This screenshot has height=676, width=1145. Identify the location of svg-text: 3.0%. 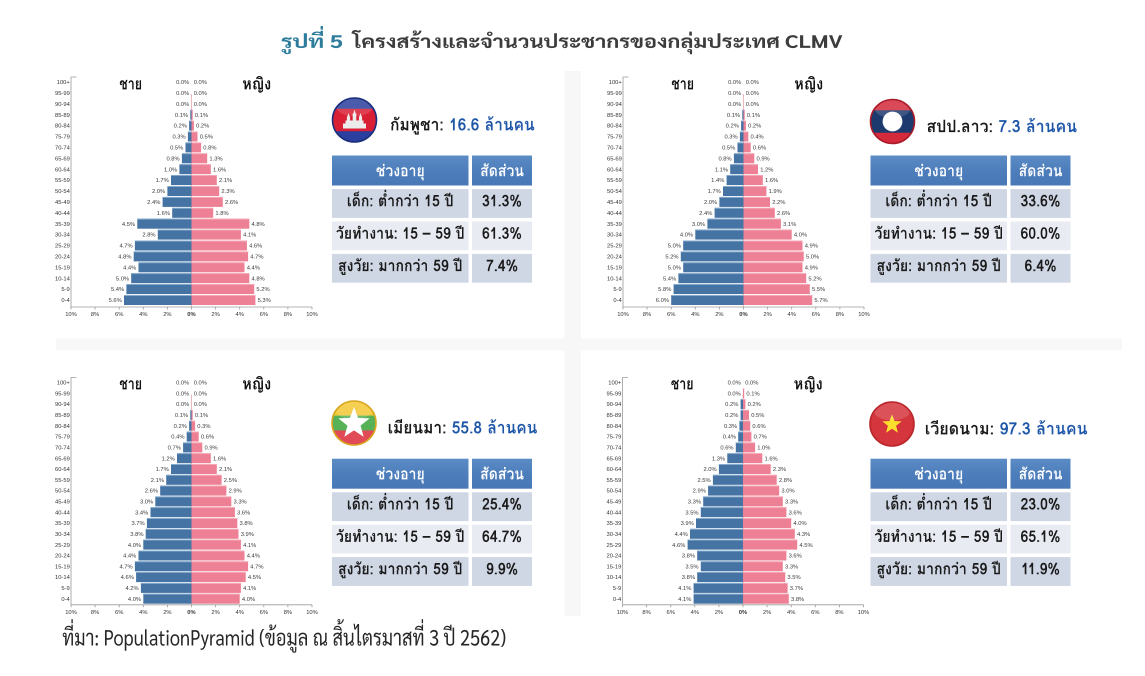
(146, 503).